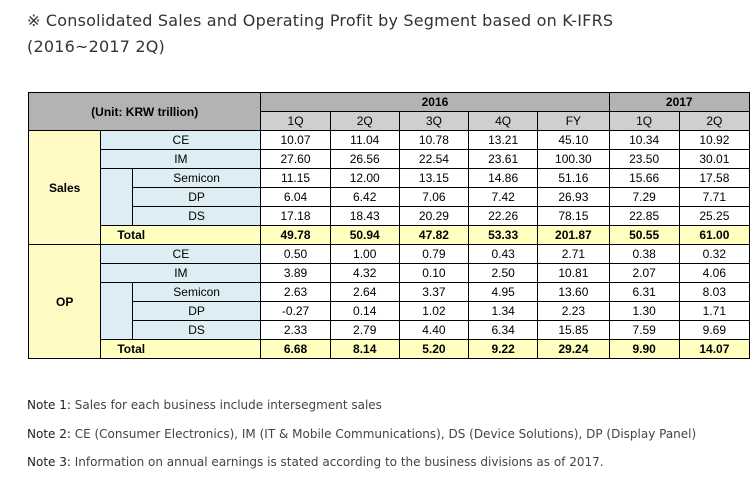 This screenshot has height=486, width=750. Describe the element at coordinates (144, 111) in the screenshot. I see `unit-header: (Unit: KRW trillion)` at that location.